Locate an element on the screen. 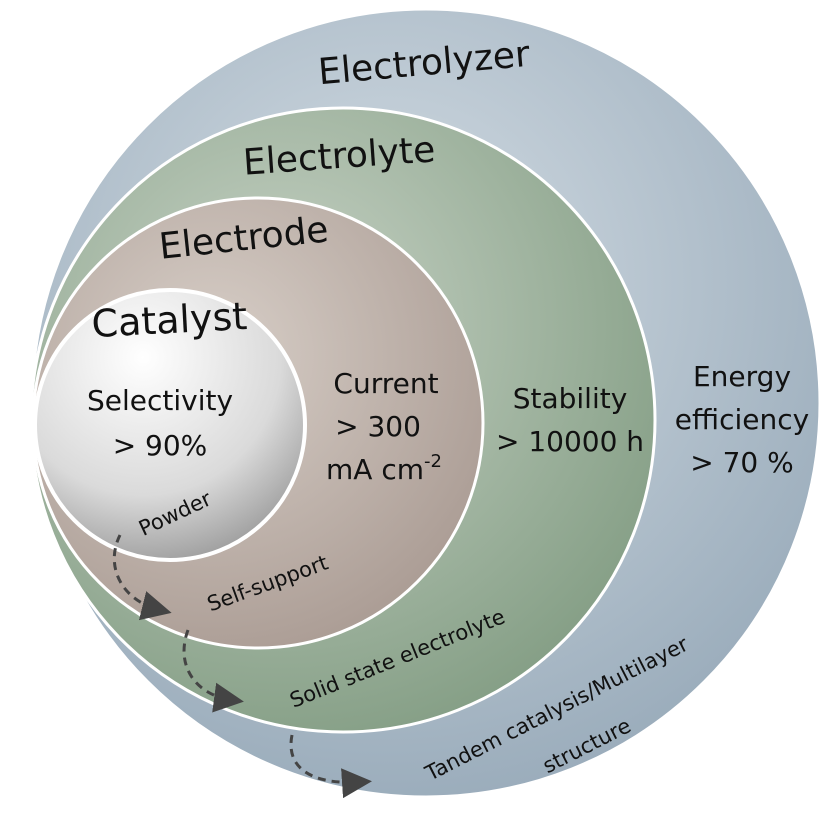 The image size is (822, 829). catalyst-circle is located at coordinates (170, 425).